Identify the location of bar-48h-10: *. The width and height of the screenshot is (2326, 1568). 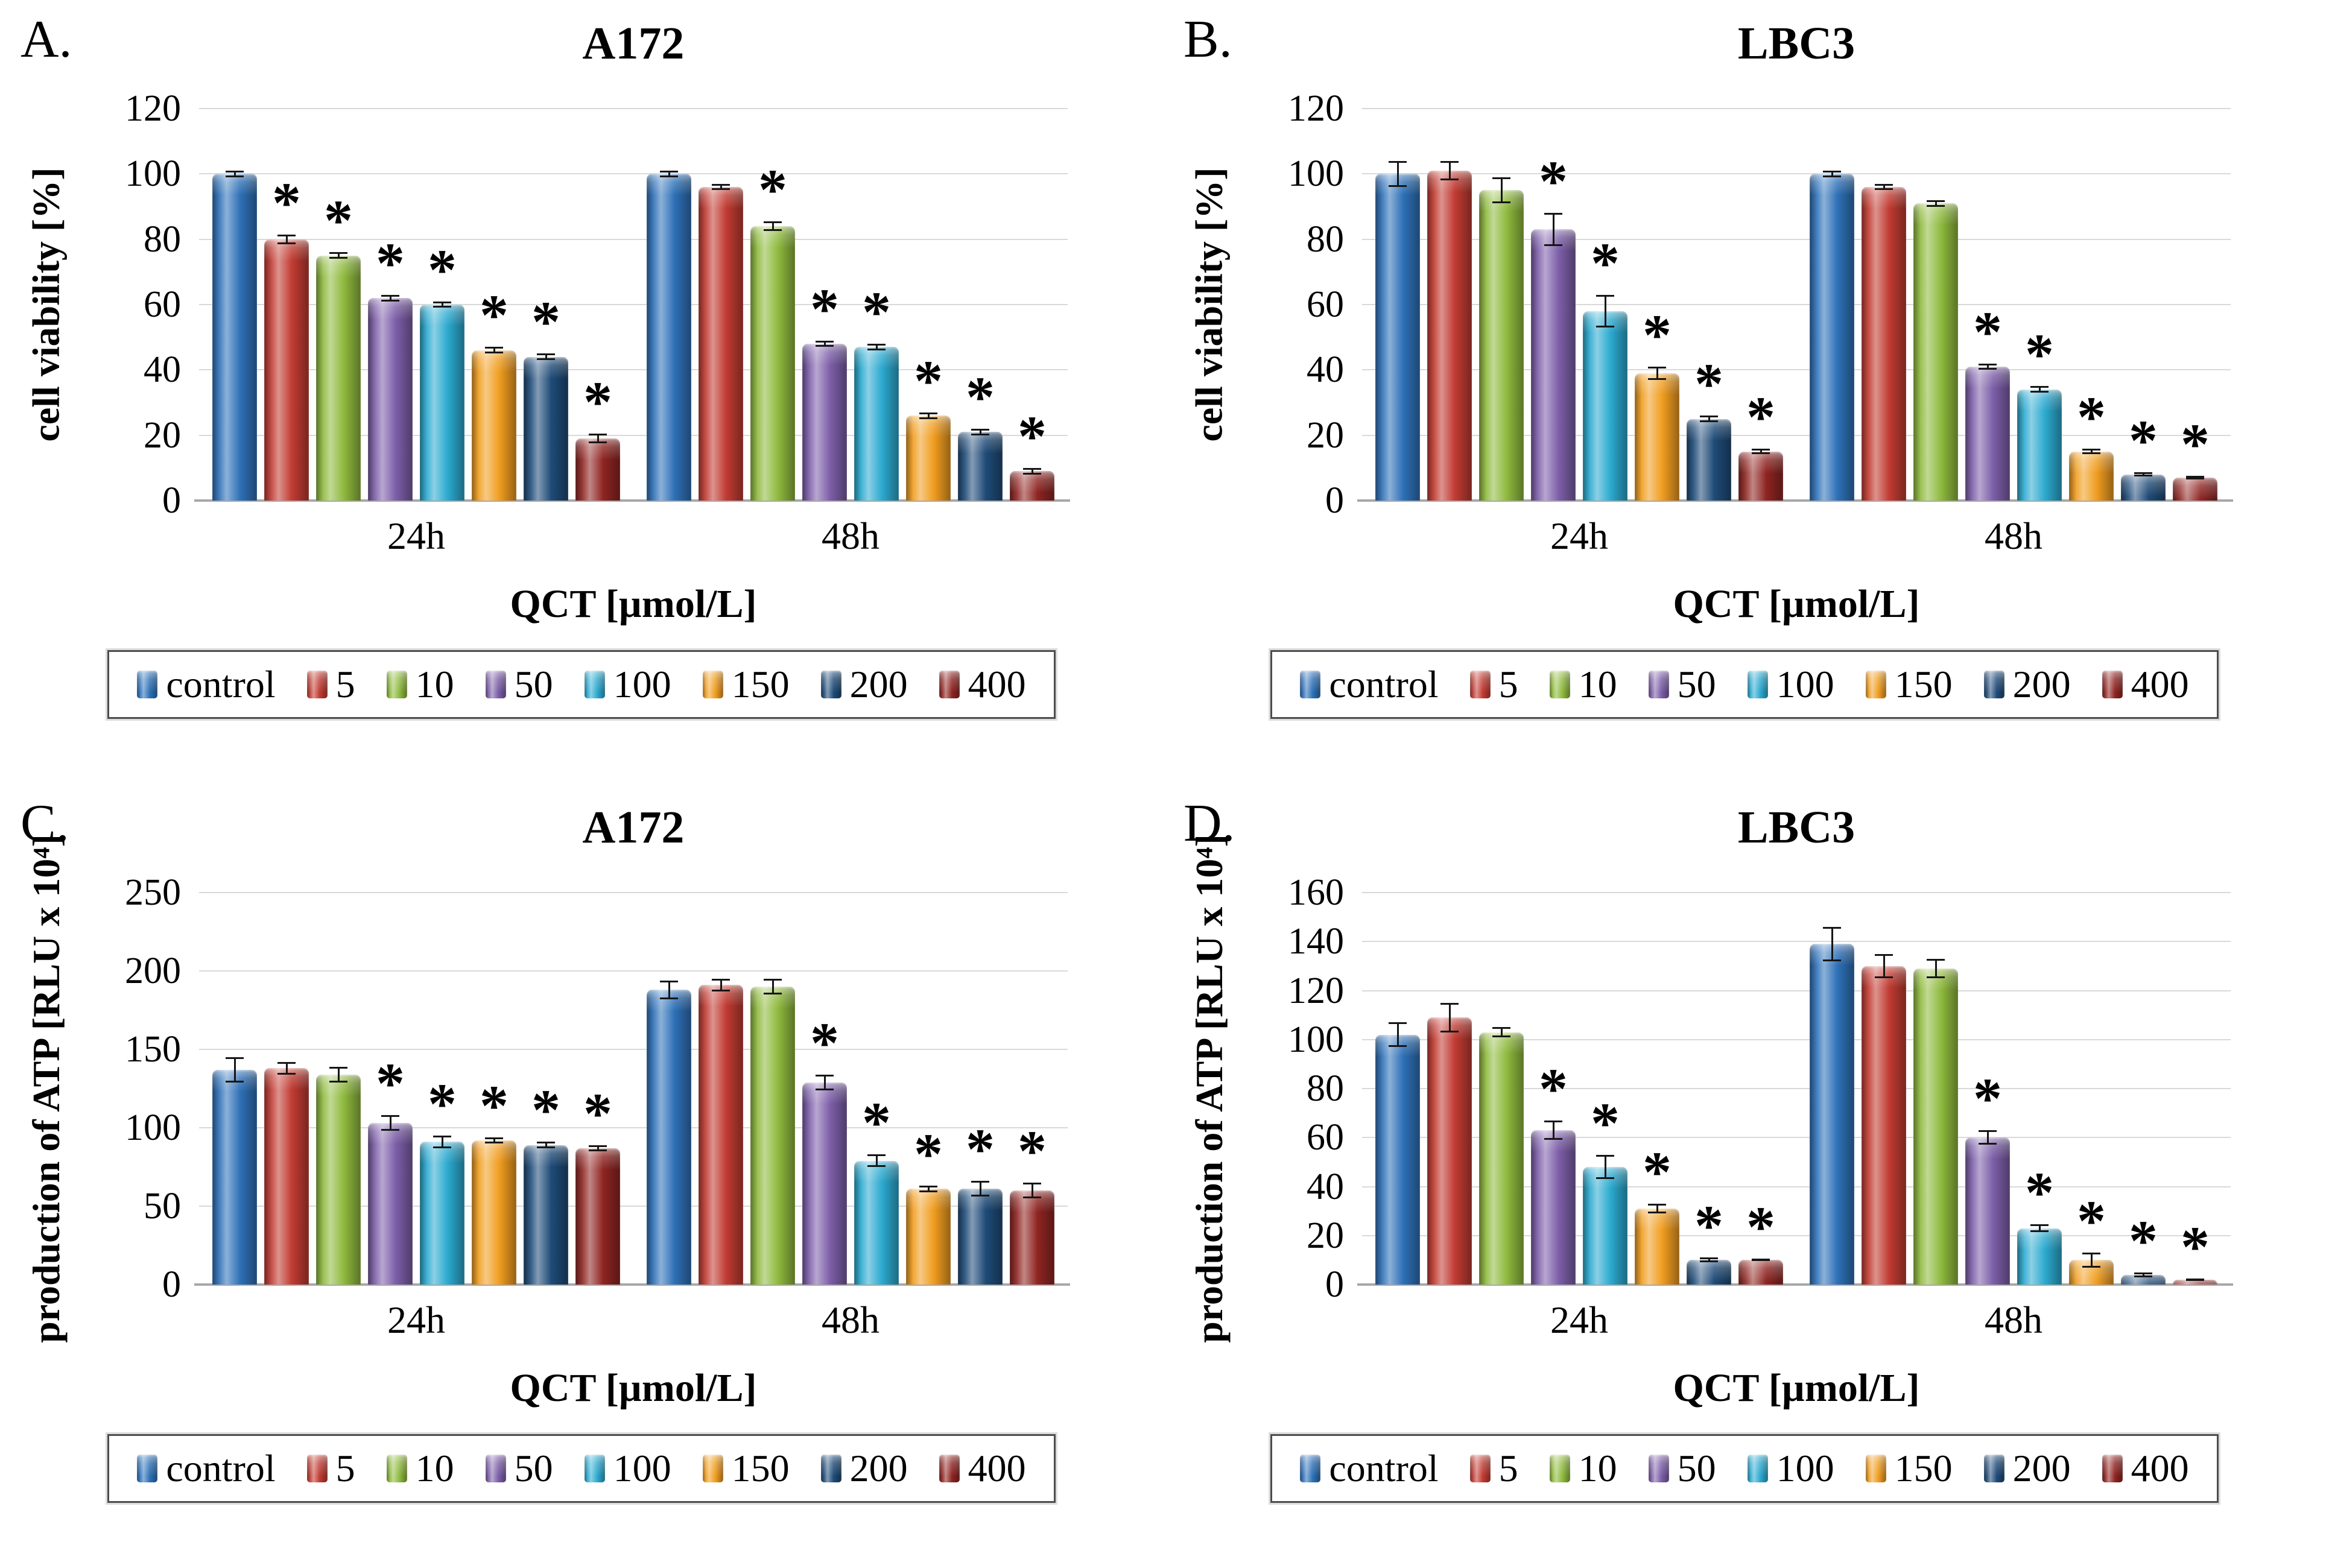
(772, 330).